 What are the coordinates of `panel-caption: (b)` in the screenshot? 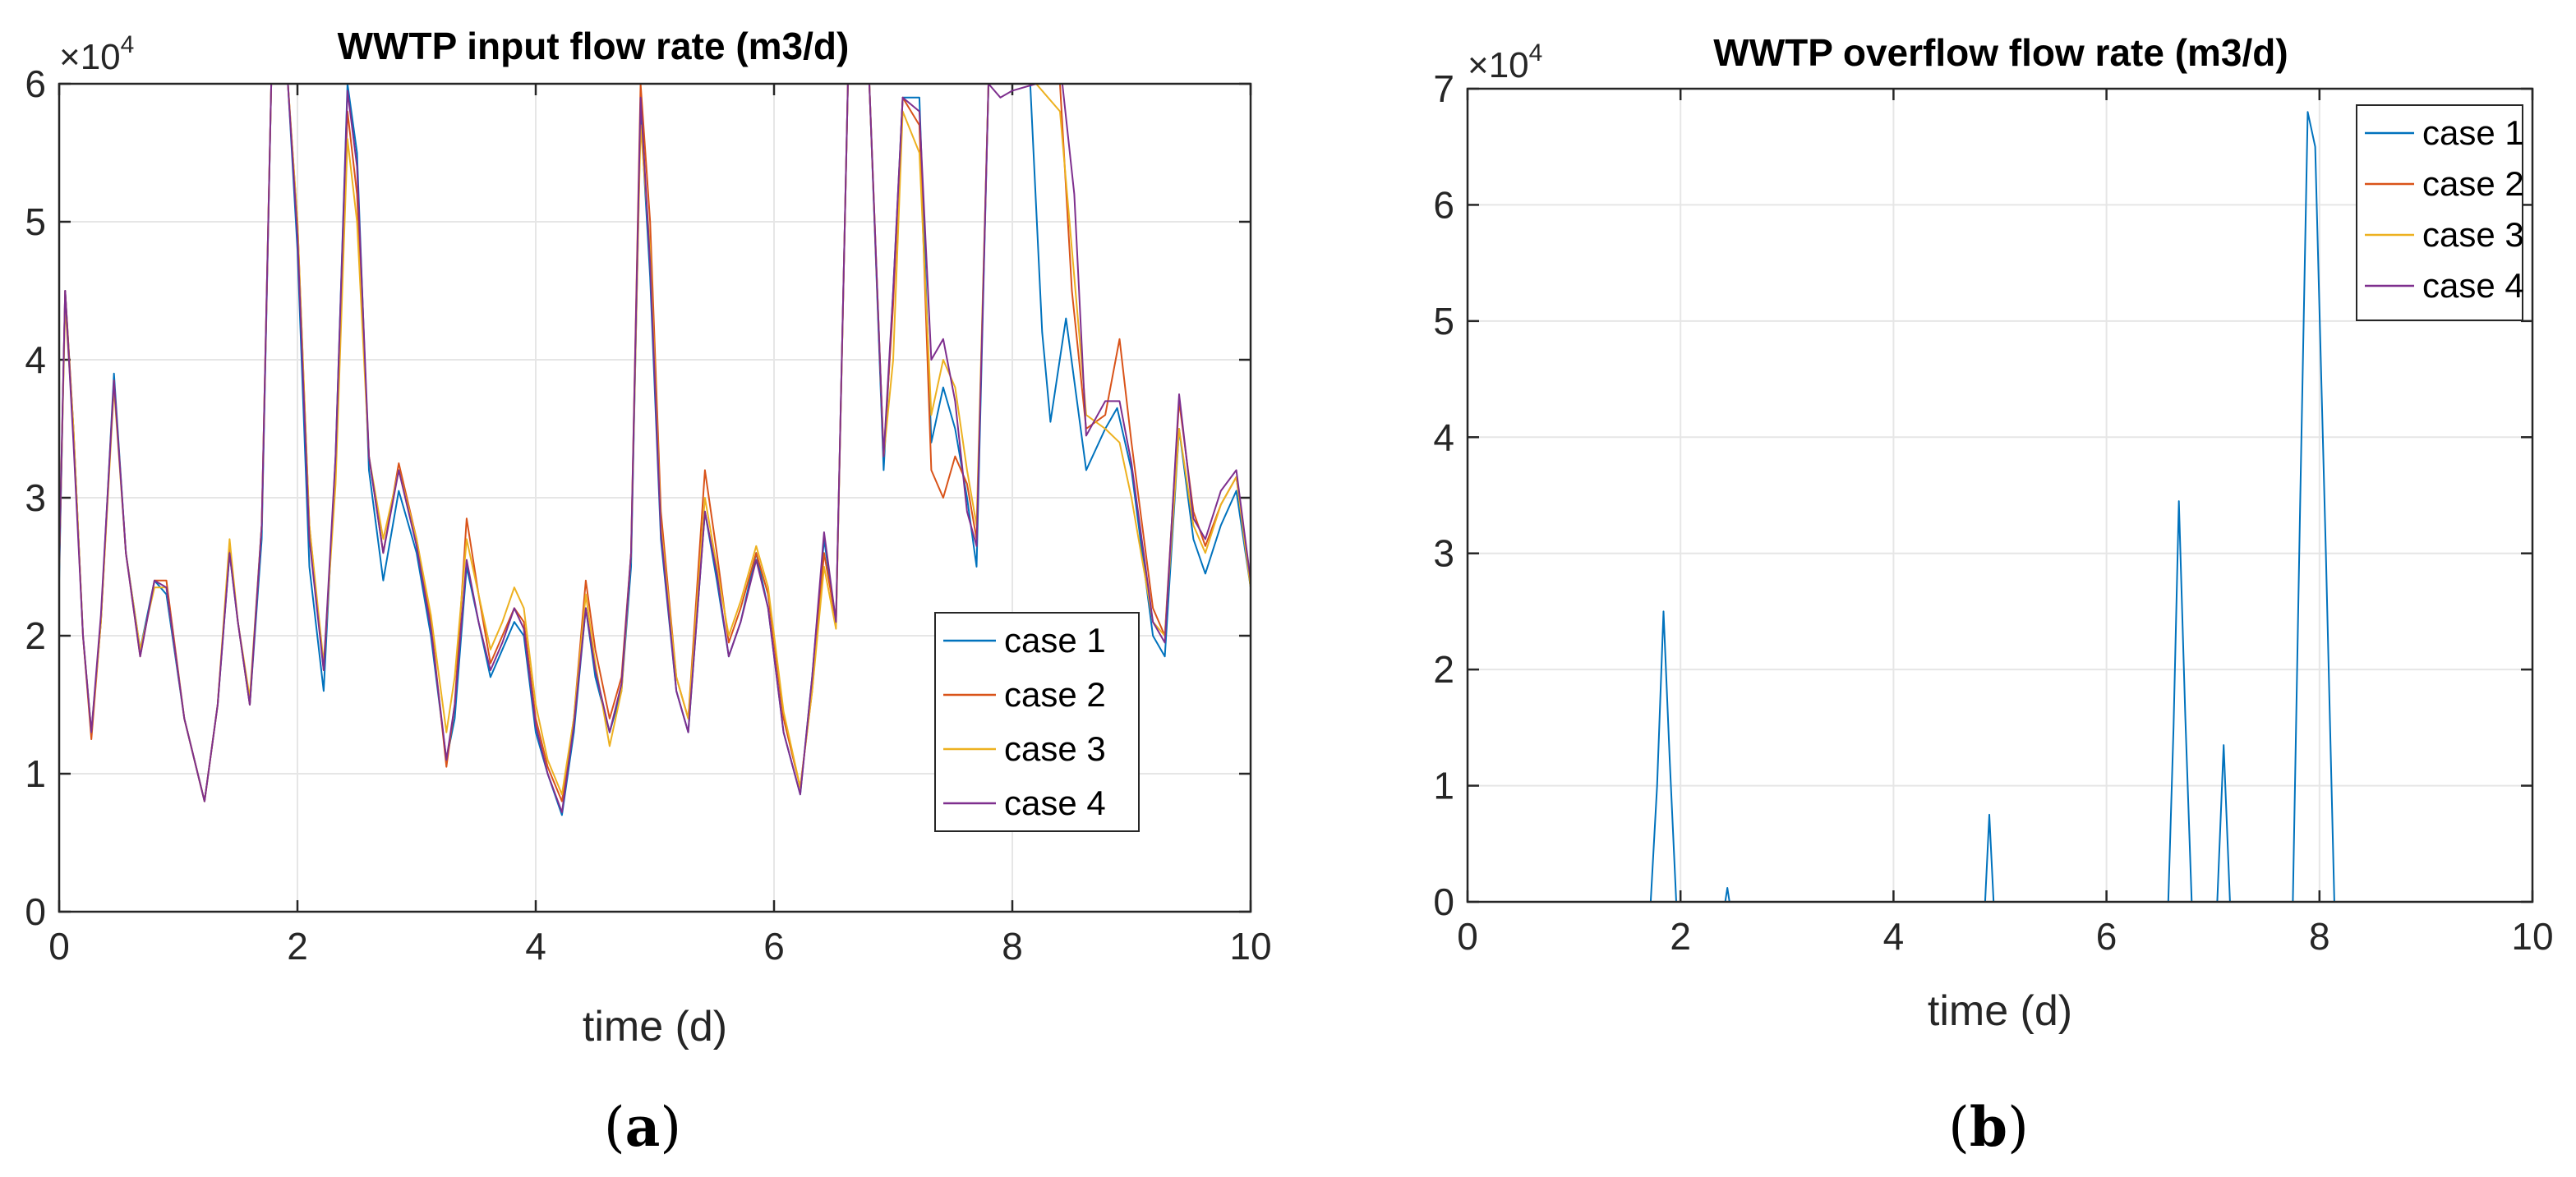 It's located at (1988, 1127).